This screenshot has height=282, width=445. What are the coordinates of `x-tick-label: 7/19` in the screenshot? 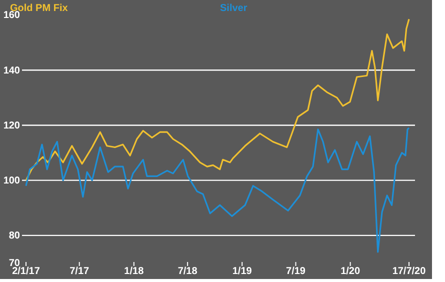 It's located at (296, 271).